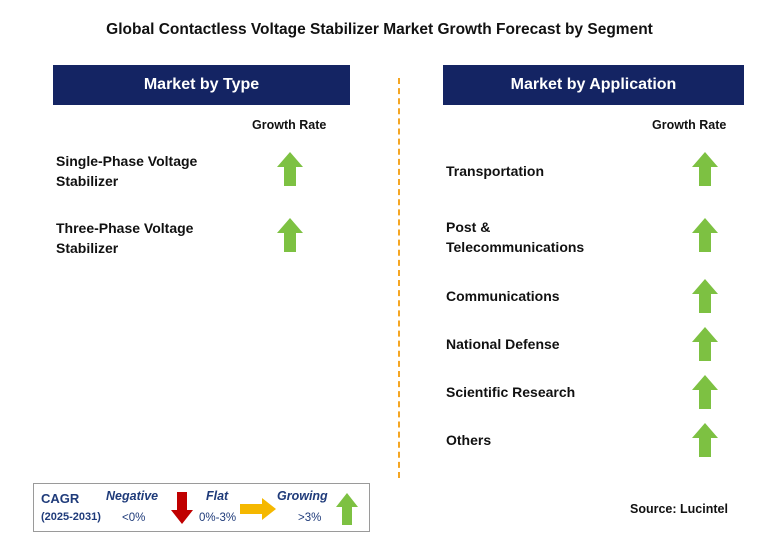  I want to click on type-panel-header: Market by Type, so click(201, 85).